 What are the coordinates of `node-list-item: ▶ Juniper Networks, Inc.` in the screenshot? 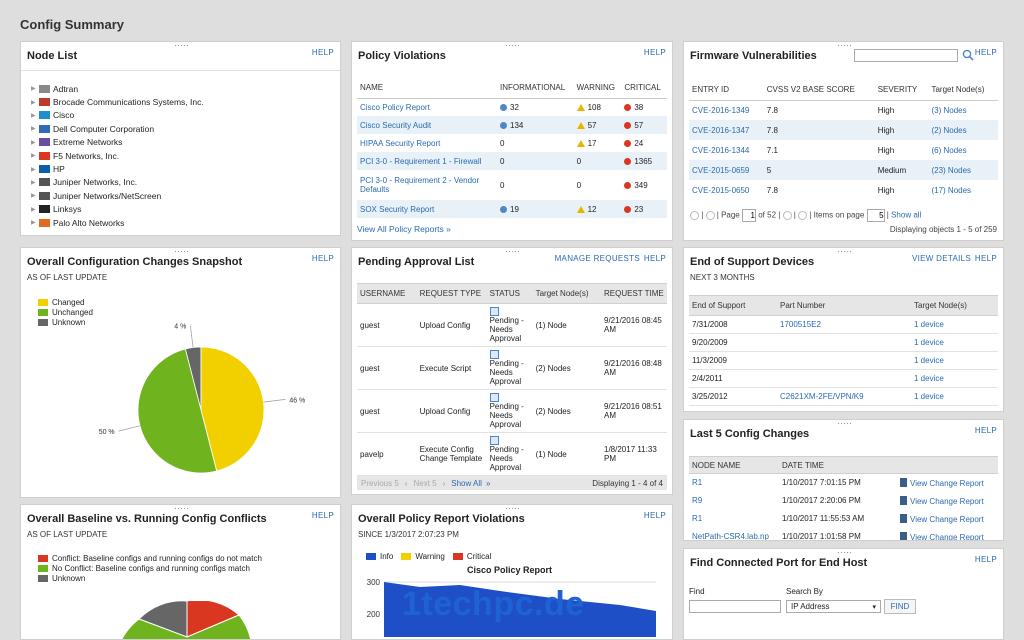 It's located at (117, 182).